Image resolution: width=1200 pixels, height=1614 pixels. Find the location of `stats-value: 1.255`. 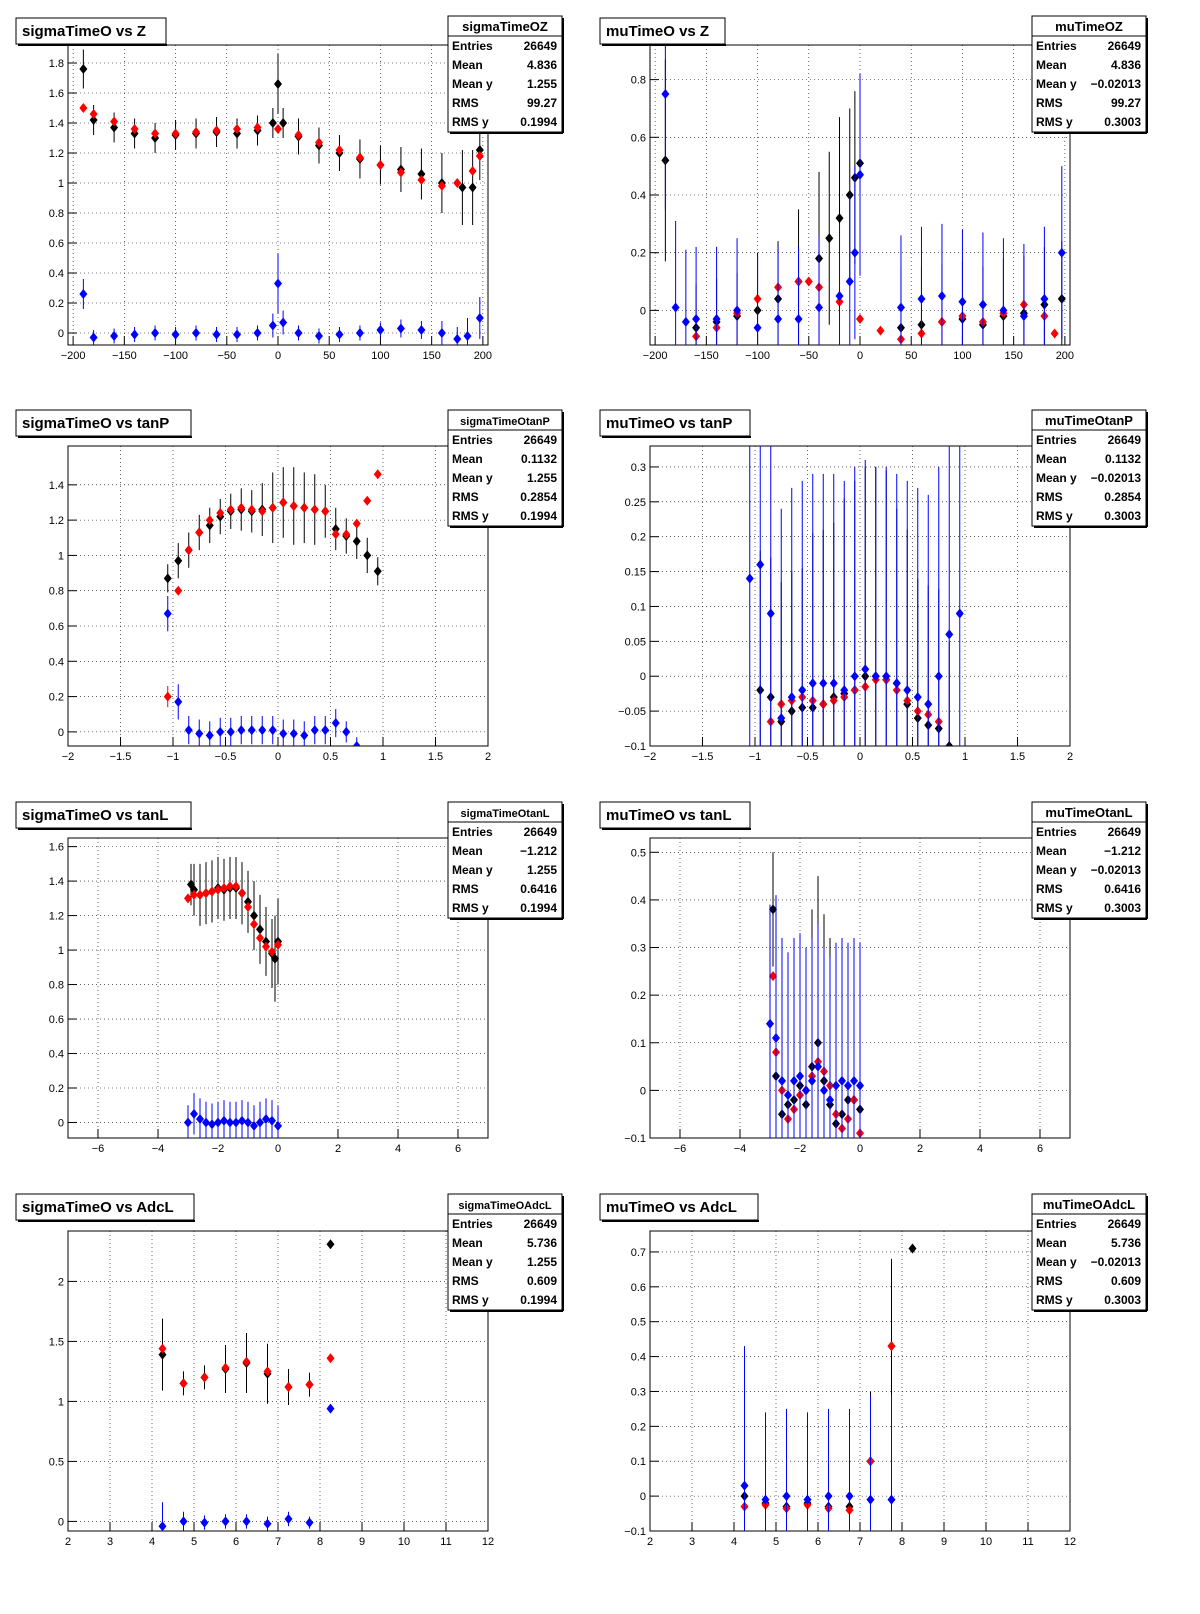

stats-value: 1.255 is located at coordinates (542, 84).